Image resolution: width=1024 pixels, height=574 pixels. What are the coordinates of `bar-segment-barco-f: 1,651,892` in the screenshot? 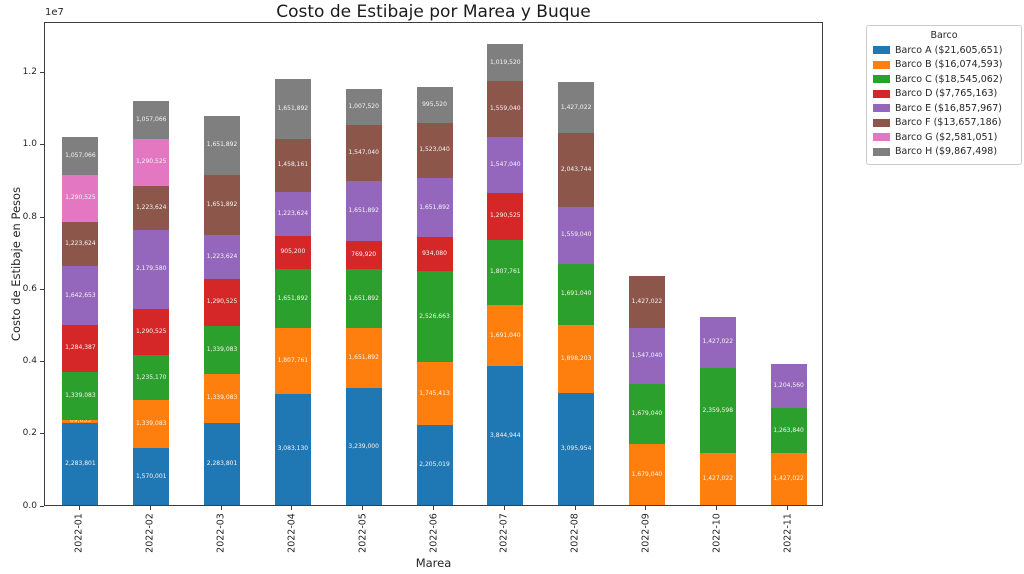 It's located at (222, 205).